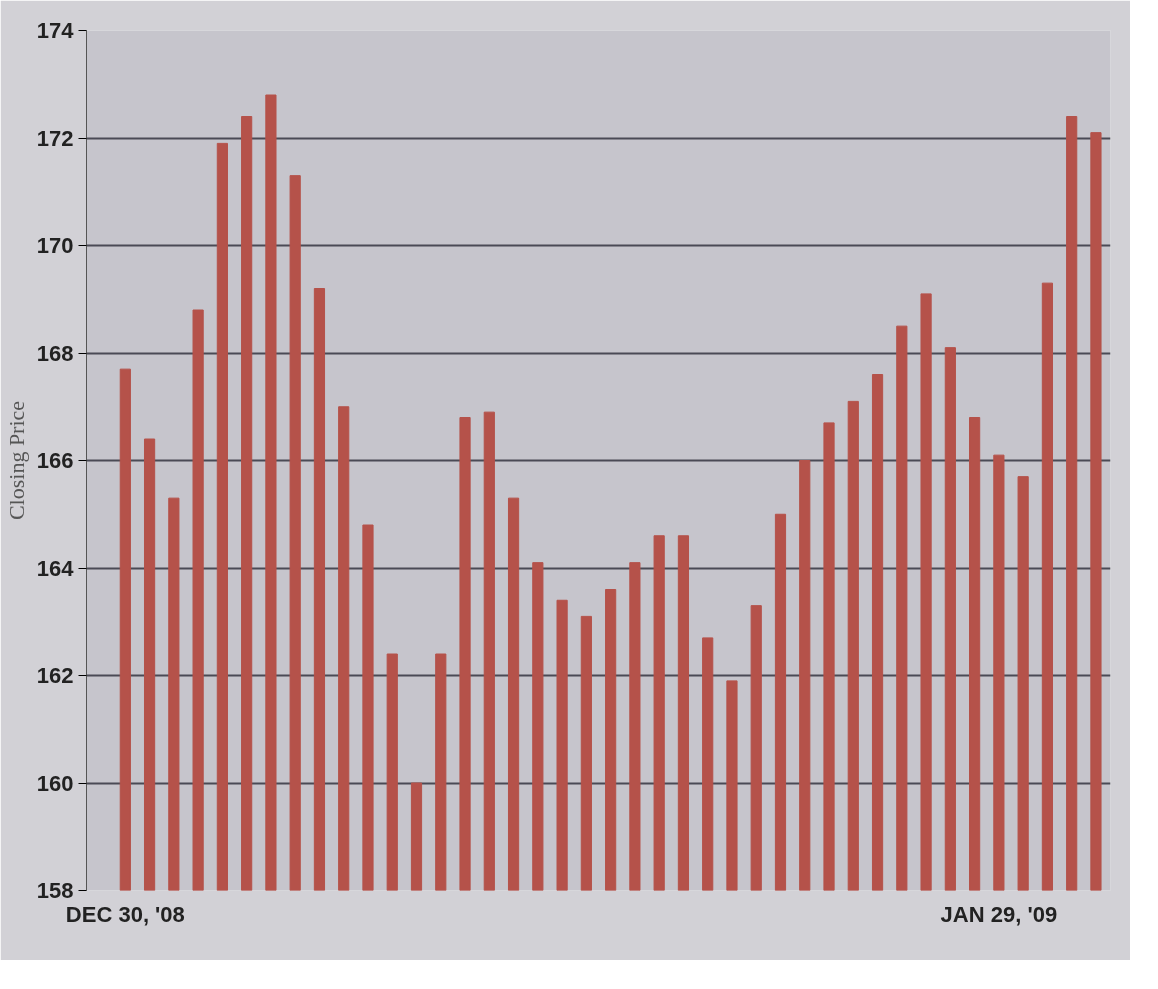 The image size is (1158, 989). Describe the element at coordinates (999, 914) in the screenshot. I see `x-tick-label: JAN 29, '09` at that location.